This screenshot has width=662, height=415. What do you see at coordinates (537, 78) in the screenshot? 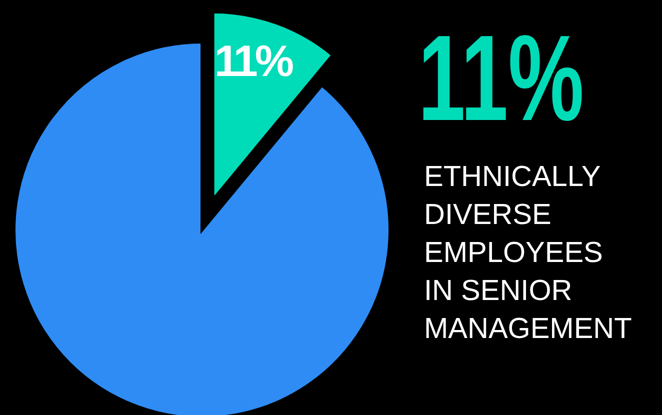
I see `chart-title: 11%` at bounding box center [537, 78].